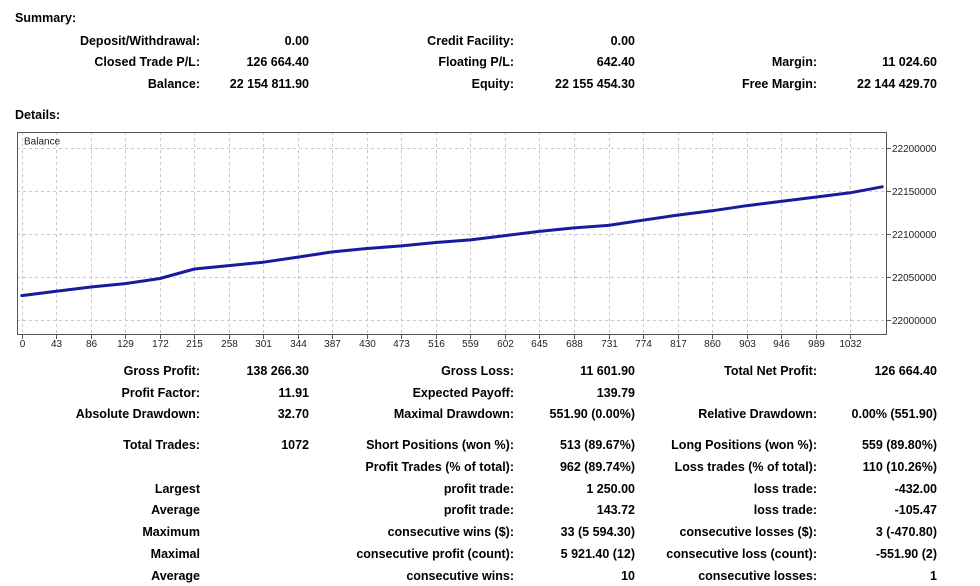  What do you see at coordinates (293, 393) in the screenshot?
I see `profit-factor-value: 11.91` at bounding box center [293, 393].